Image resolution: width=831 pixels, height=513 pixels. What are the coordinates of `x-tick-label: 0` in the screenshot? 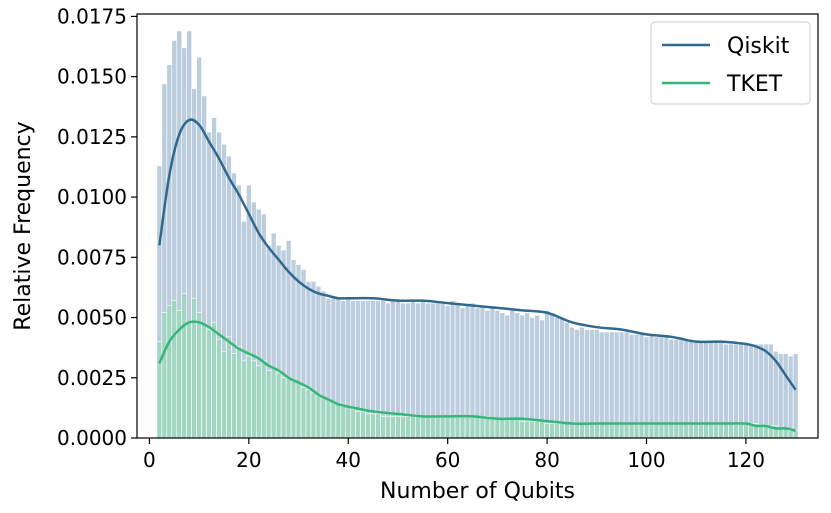 It's located at (149, 460).